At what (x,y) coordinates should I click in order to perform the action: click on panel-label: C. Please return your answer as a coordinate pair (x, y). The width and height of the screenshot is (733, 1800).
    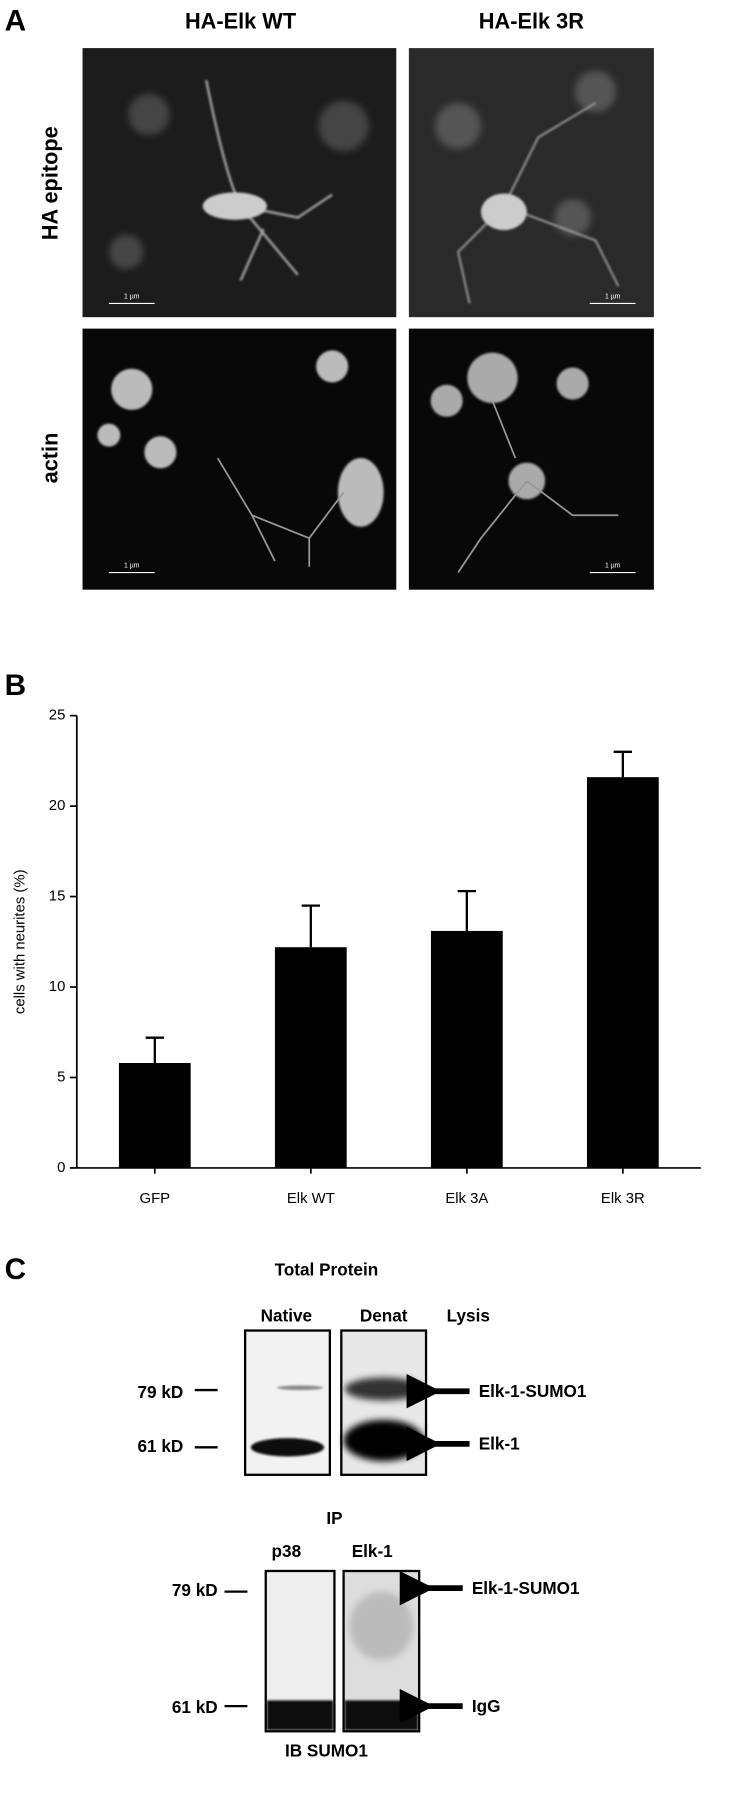
    Looking at the image, I should click on (16, 1269).